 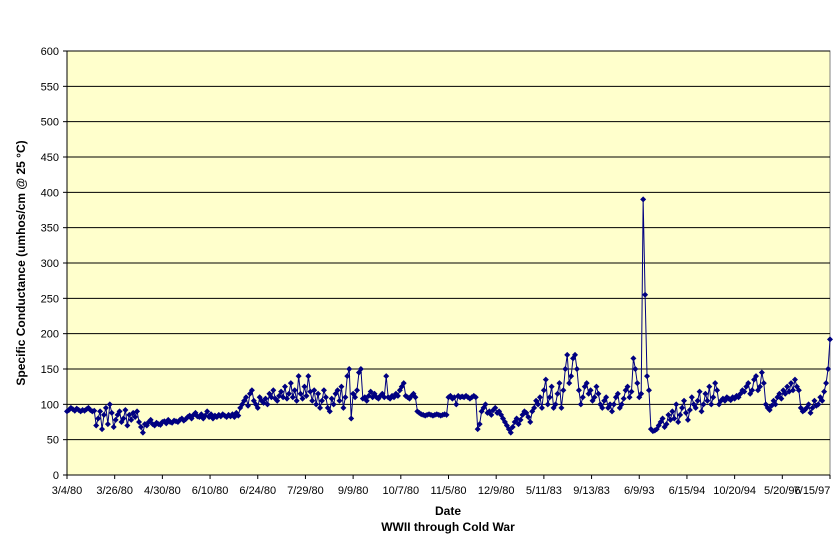 I want to click on x-tick-label: 10/20/94, so click(x=734, y=491).